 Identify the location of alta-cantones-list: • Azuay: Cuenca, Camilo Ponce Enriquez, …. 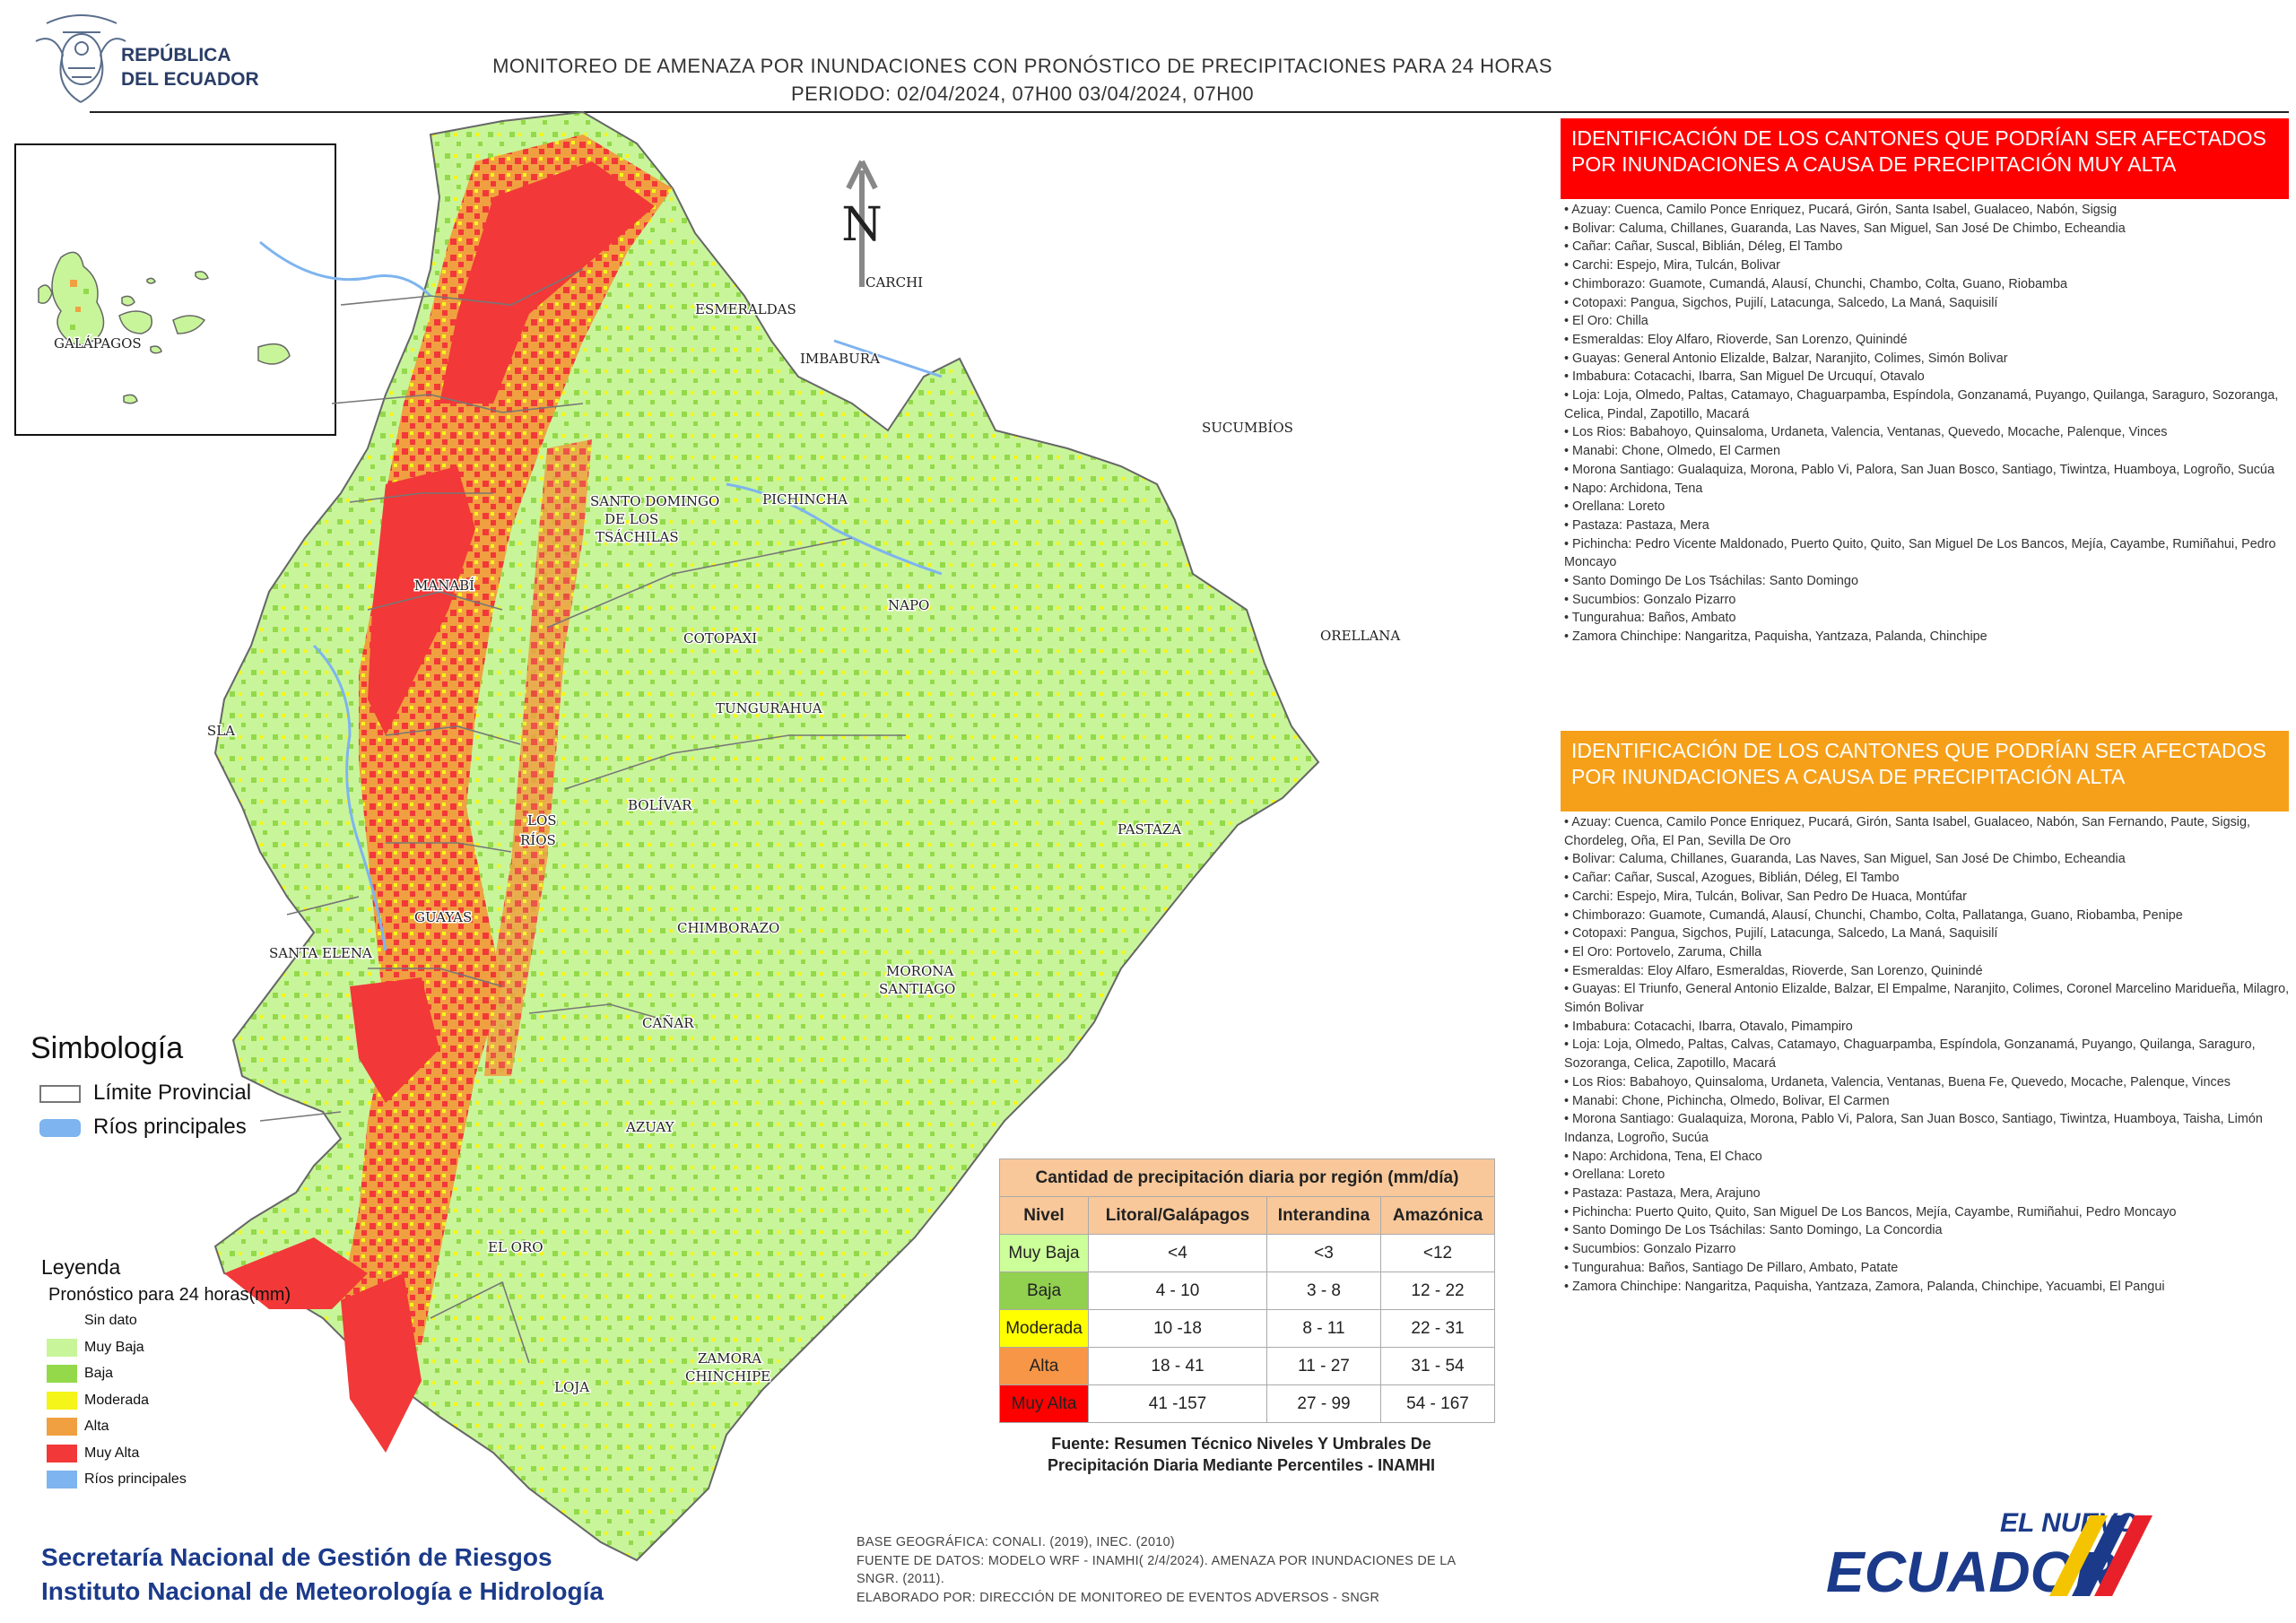
(1928, 1054).